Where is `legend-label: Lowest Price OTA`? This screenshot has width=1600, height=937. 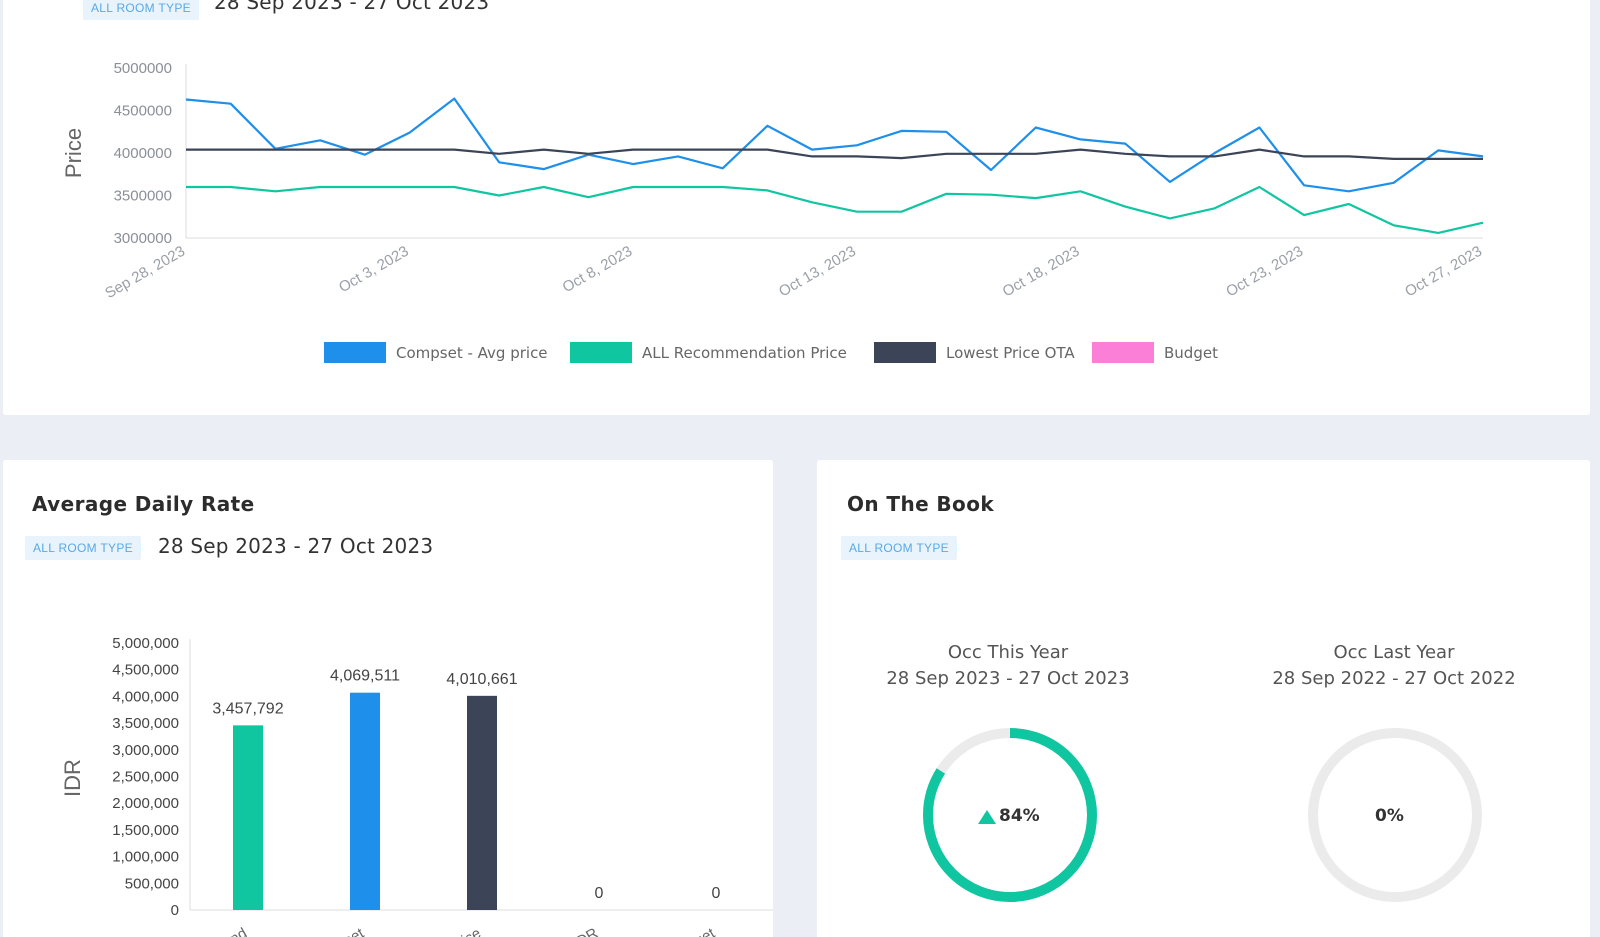
legend-label: Lowest Price OTA is located at coordinates (1010, 353).